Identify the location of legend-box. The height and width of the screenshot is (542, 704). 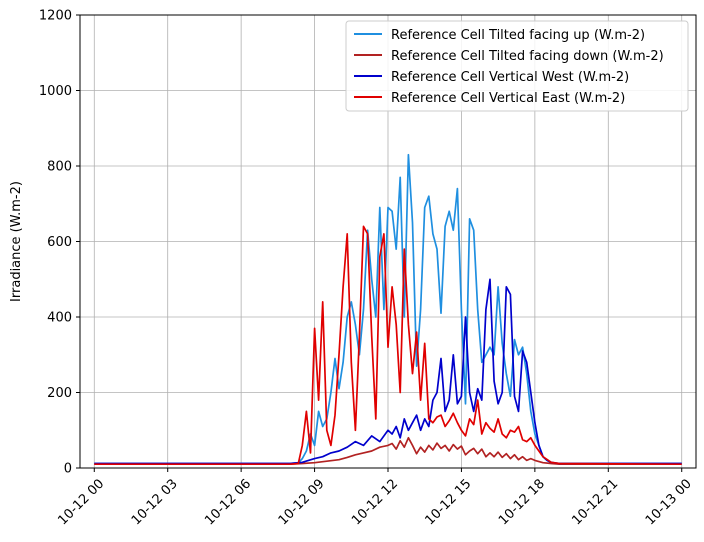
(517, 66).